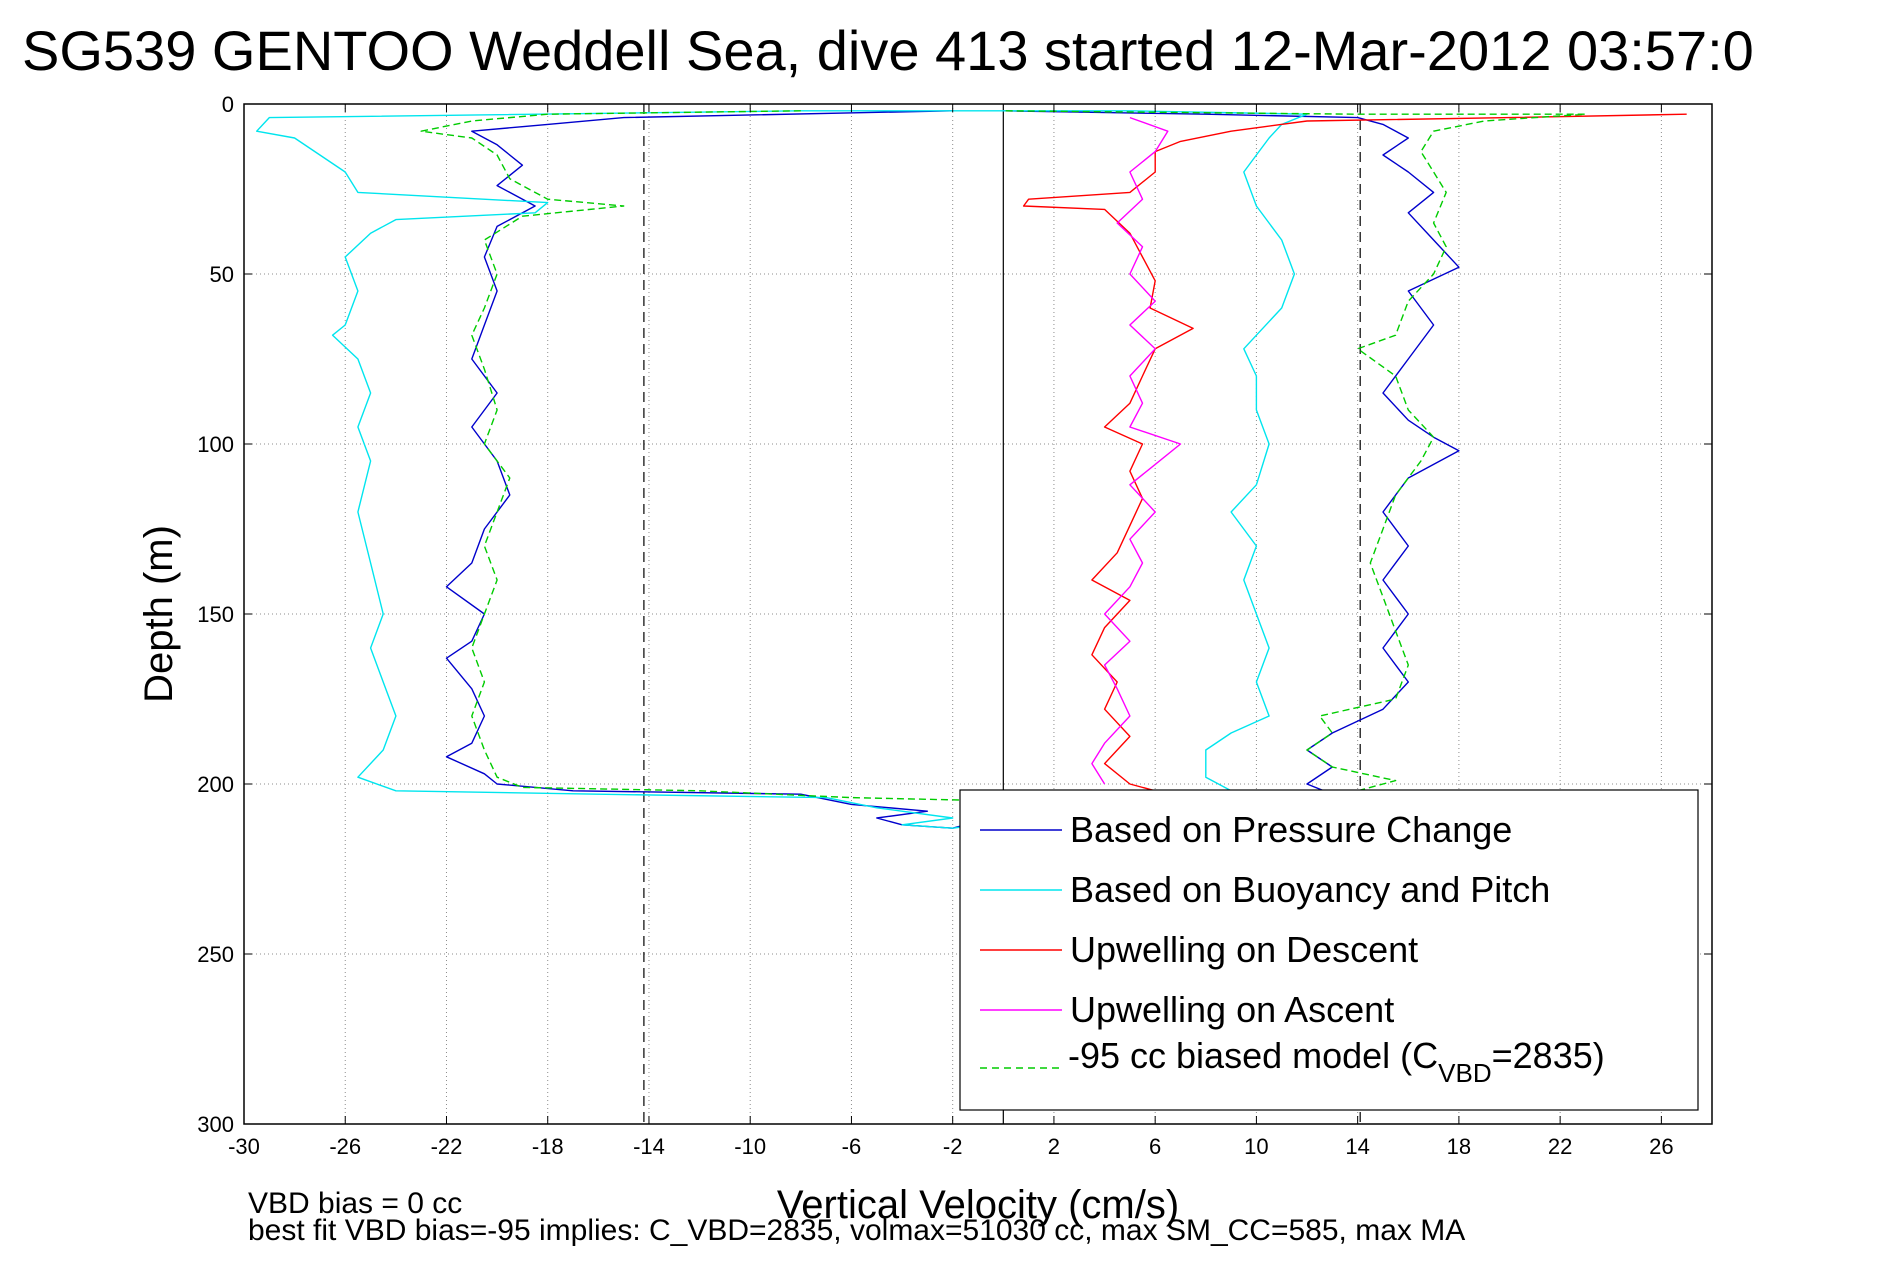 This screenshot has width=1891, height=1262. What do you see at coordinates (750, 1146) in the screenshot?
I see `x-tick-label: -10` at bounding box center [750, 1146].